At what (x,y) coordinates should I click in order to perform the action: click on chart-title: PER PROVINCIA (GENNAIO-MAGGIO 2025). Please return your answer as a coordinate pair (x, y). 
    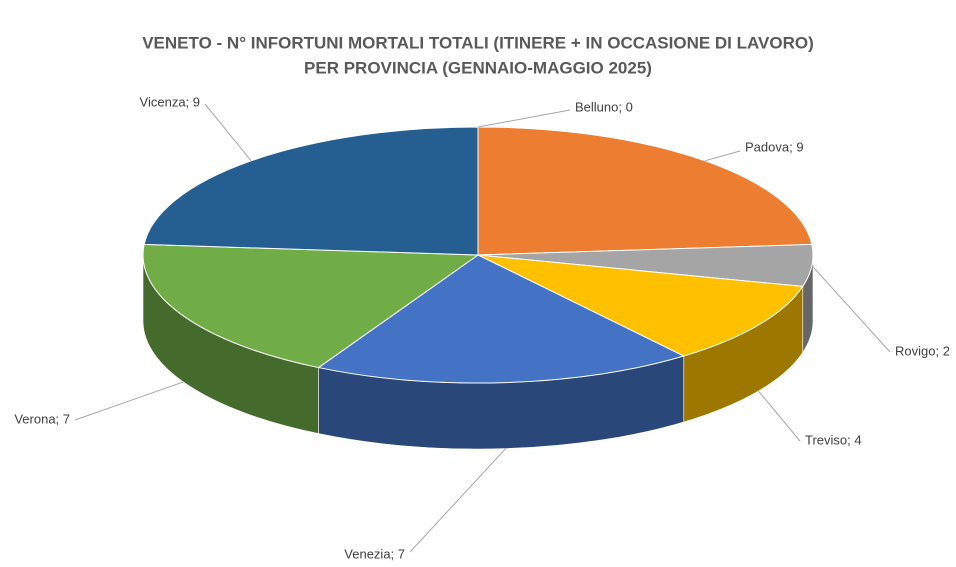
    Looking at the image, I should click on (478, 67).